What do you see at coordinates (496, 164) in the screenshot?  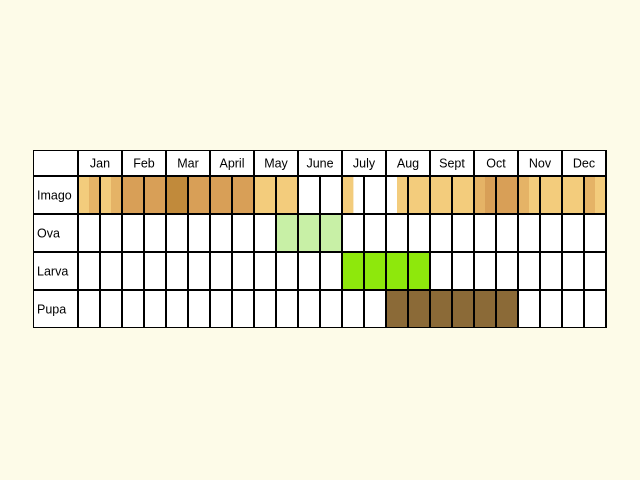 I see `month-header-oct: Oct` at bounding box center [496, 164].